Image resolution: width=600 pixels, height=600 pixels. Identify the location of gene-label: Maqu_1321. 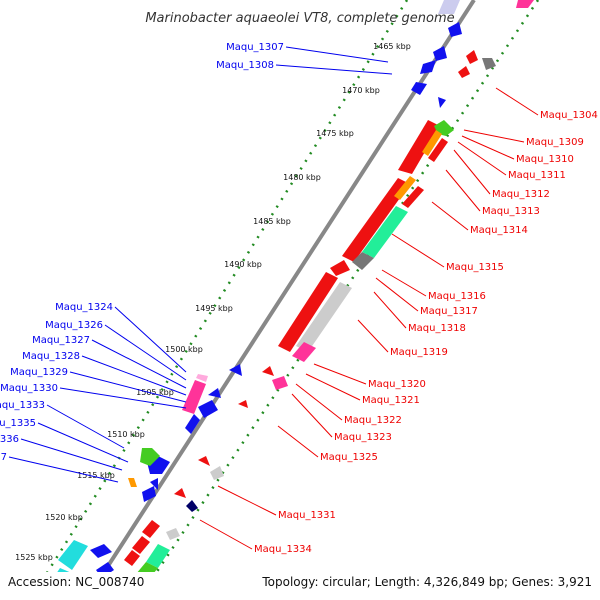
(391, 400).